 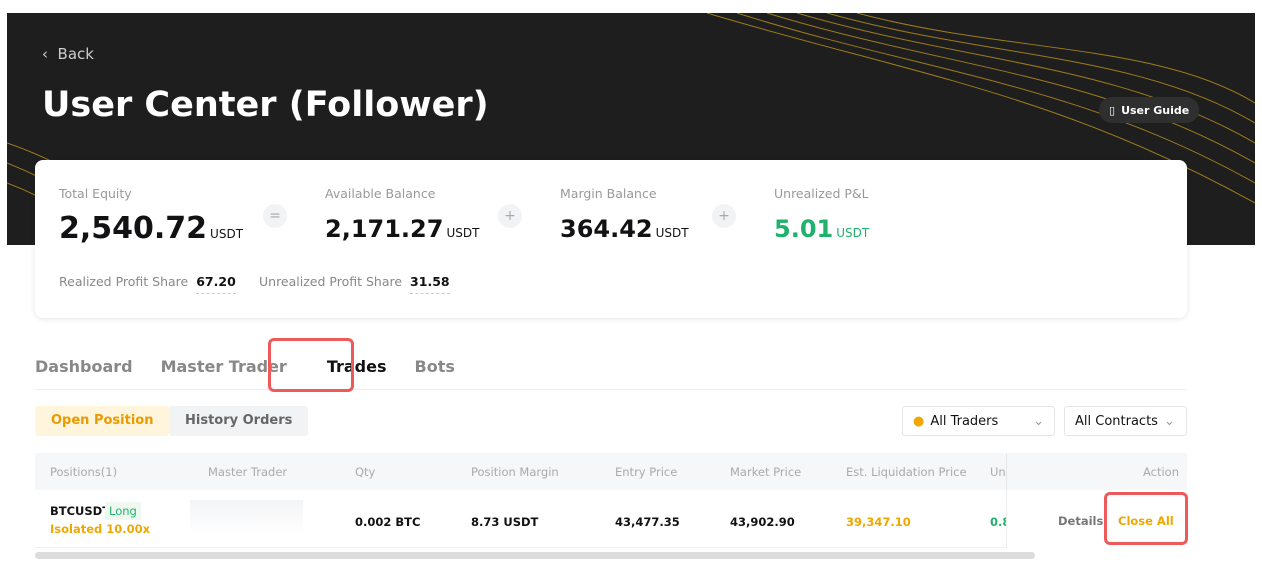 I want to click on page-title: User Center (Follower), so click(x=265, y=105).